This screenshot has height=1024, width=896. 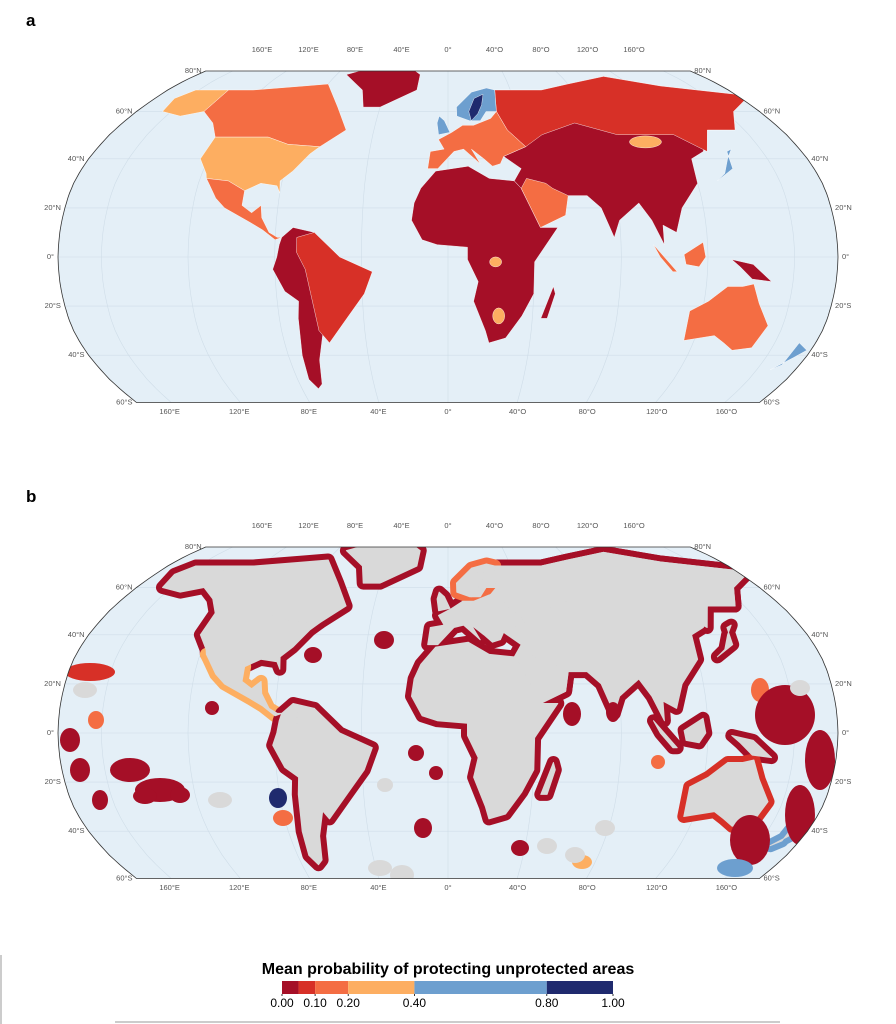 What do you see at coordinates (383, 89) in the screenshot?
I see `country-greenland` at bounding box center [383, 89].